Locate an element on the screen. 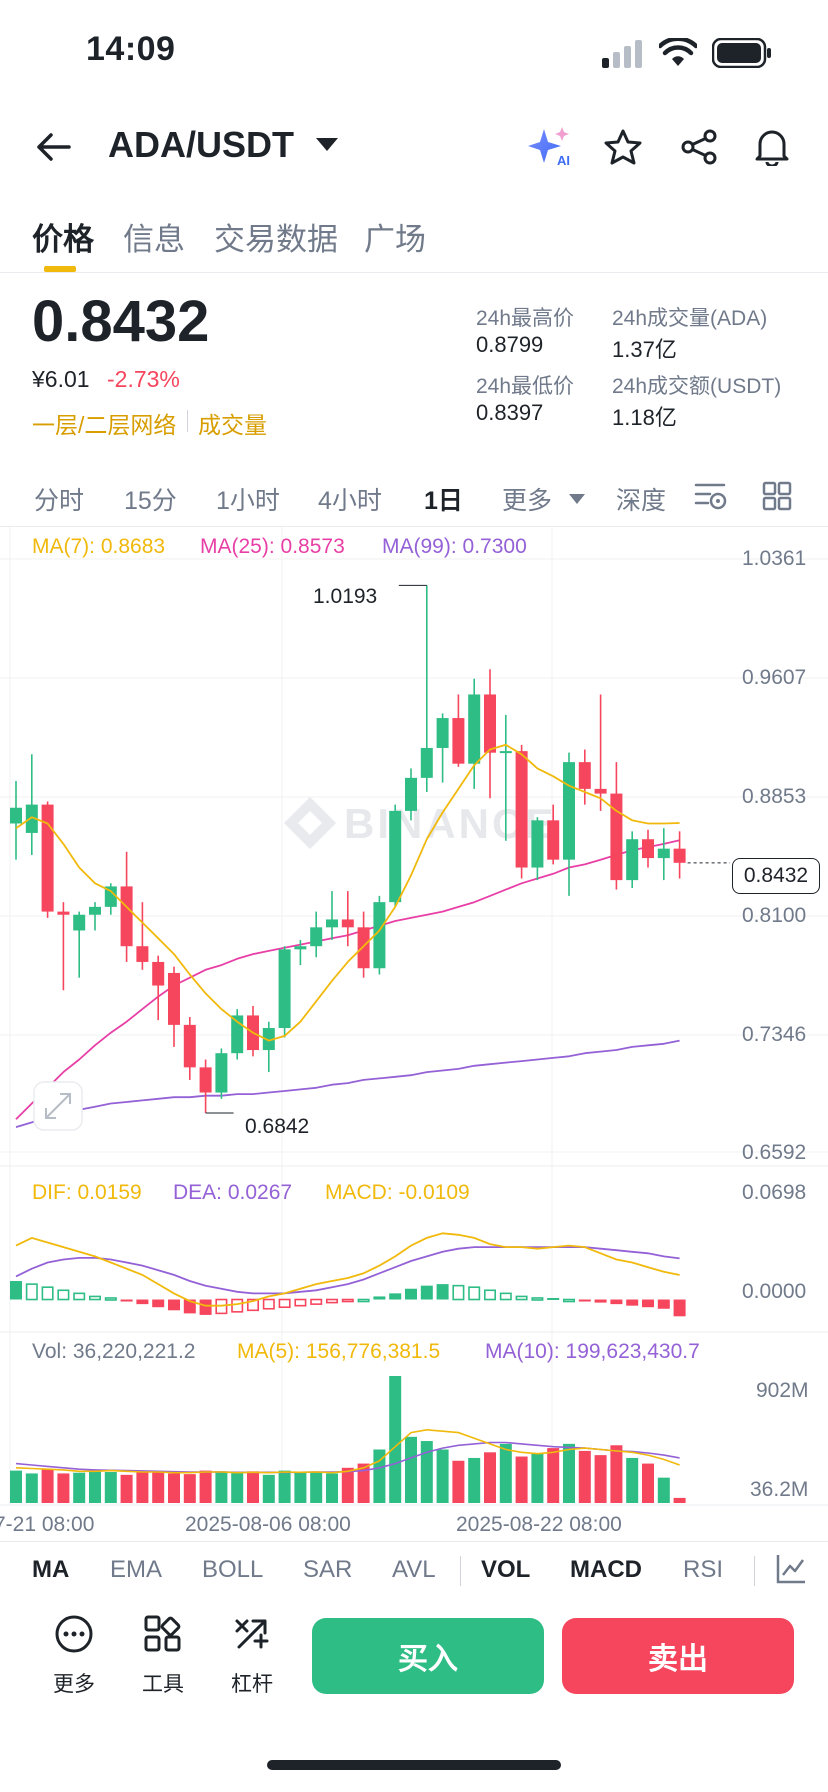  last-price: 0.8432 is located at coordinates (121, 321).